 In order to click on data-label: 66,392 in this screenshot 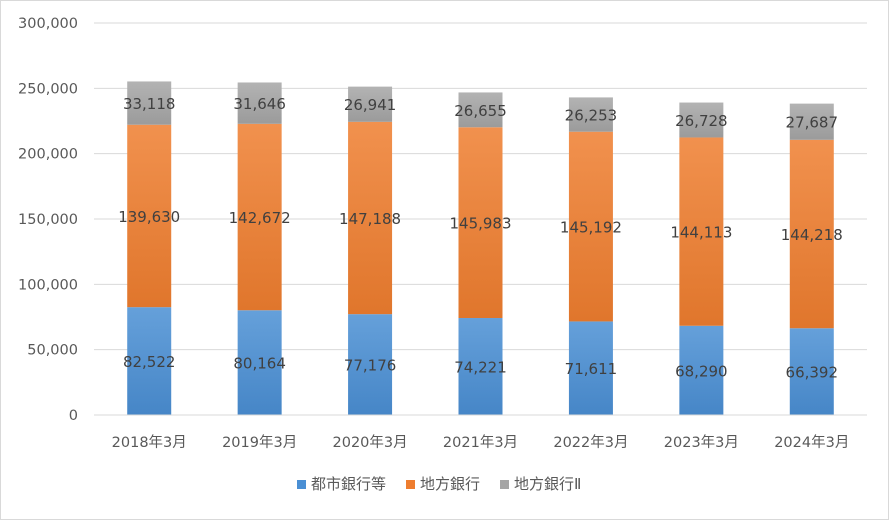, I will do `click(812, 373)`.